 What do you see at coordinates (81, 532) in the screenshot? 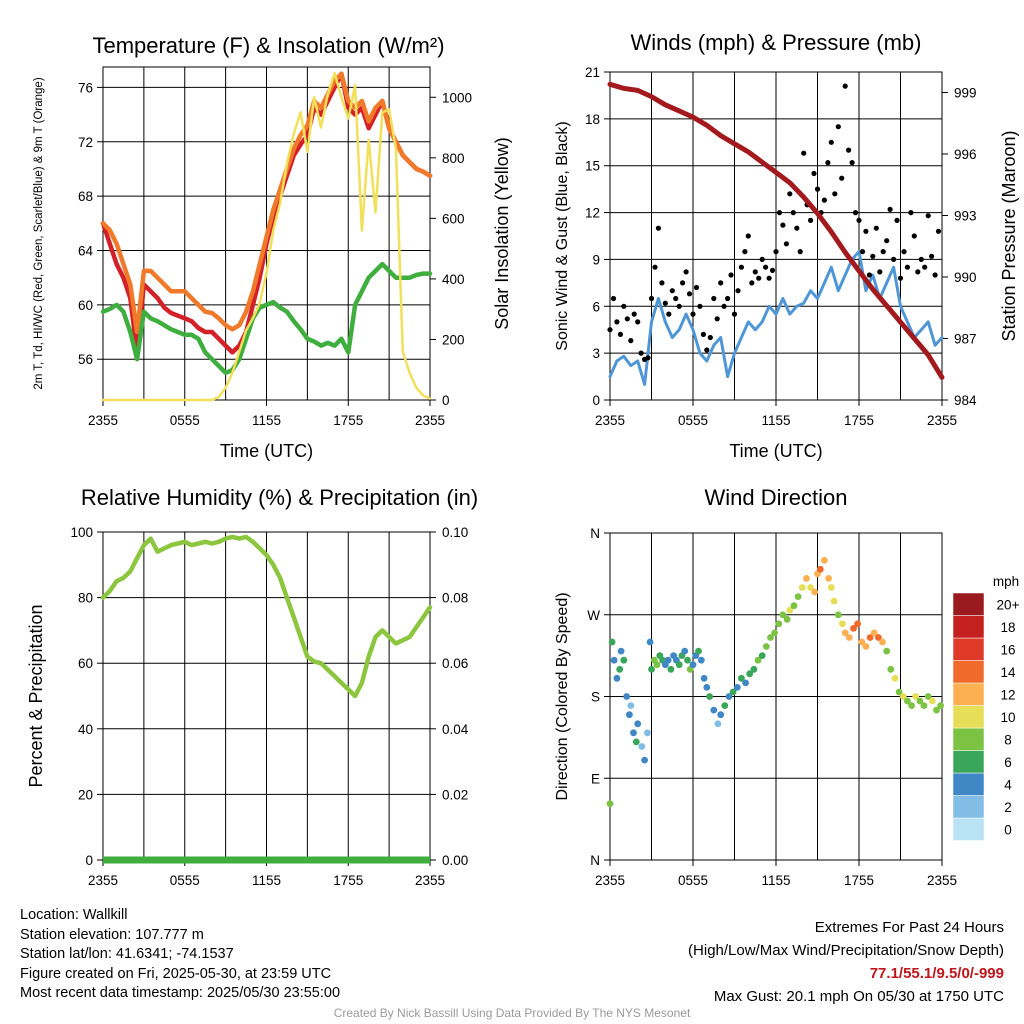
I see `rh-ytick-label-left: 100` at bounding box center [81, 532].